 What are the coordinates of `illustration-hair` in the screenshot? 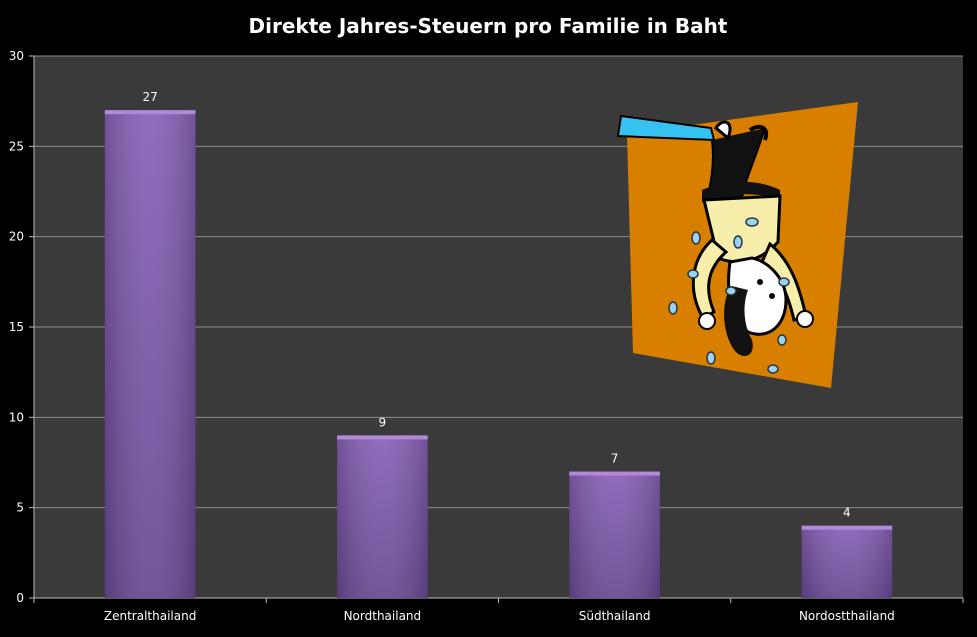 It's located at (738, 321).